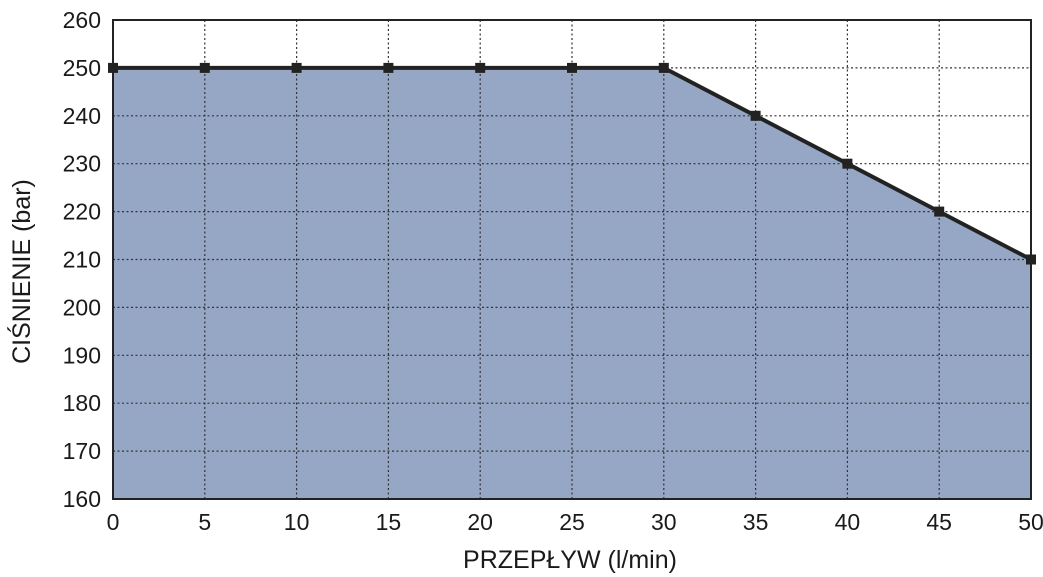 This screenshot has height=577, width=1043. Describe the element at coordinates (389, 522) in the screenshot. I see `x-tick-label: 15` at that location.